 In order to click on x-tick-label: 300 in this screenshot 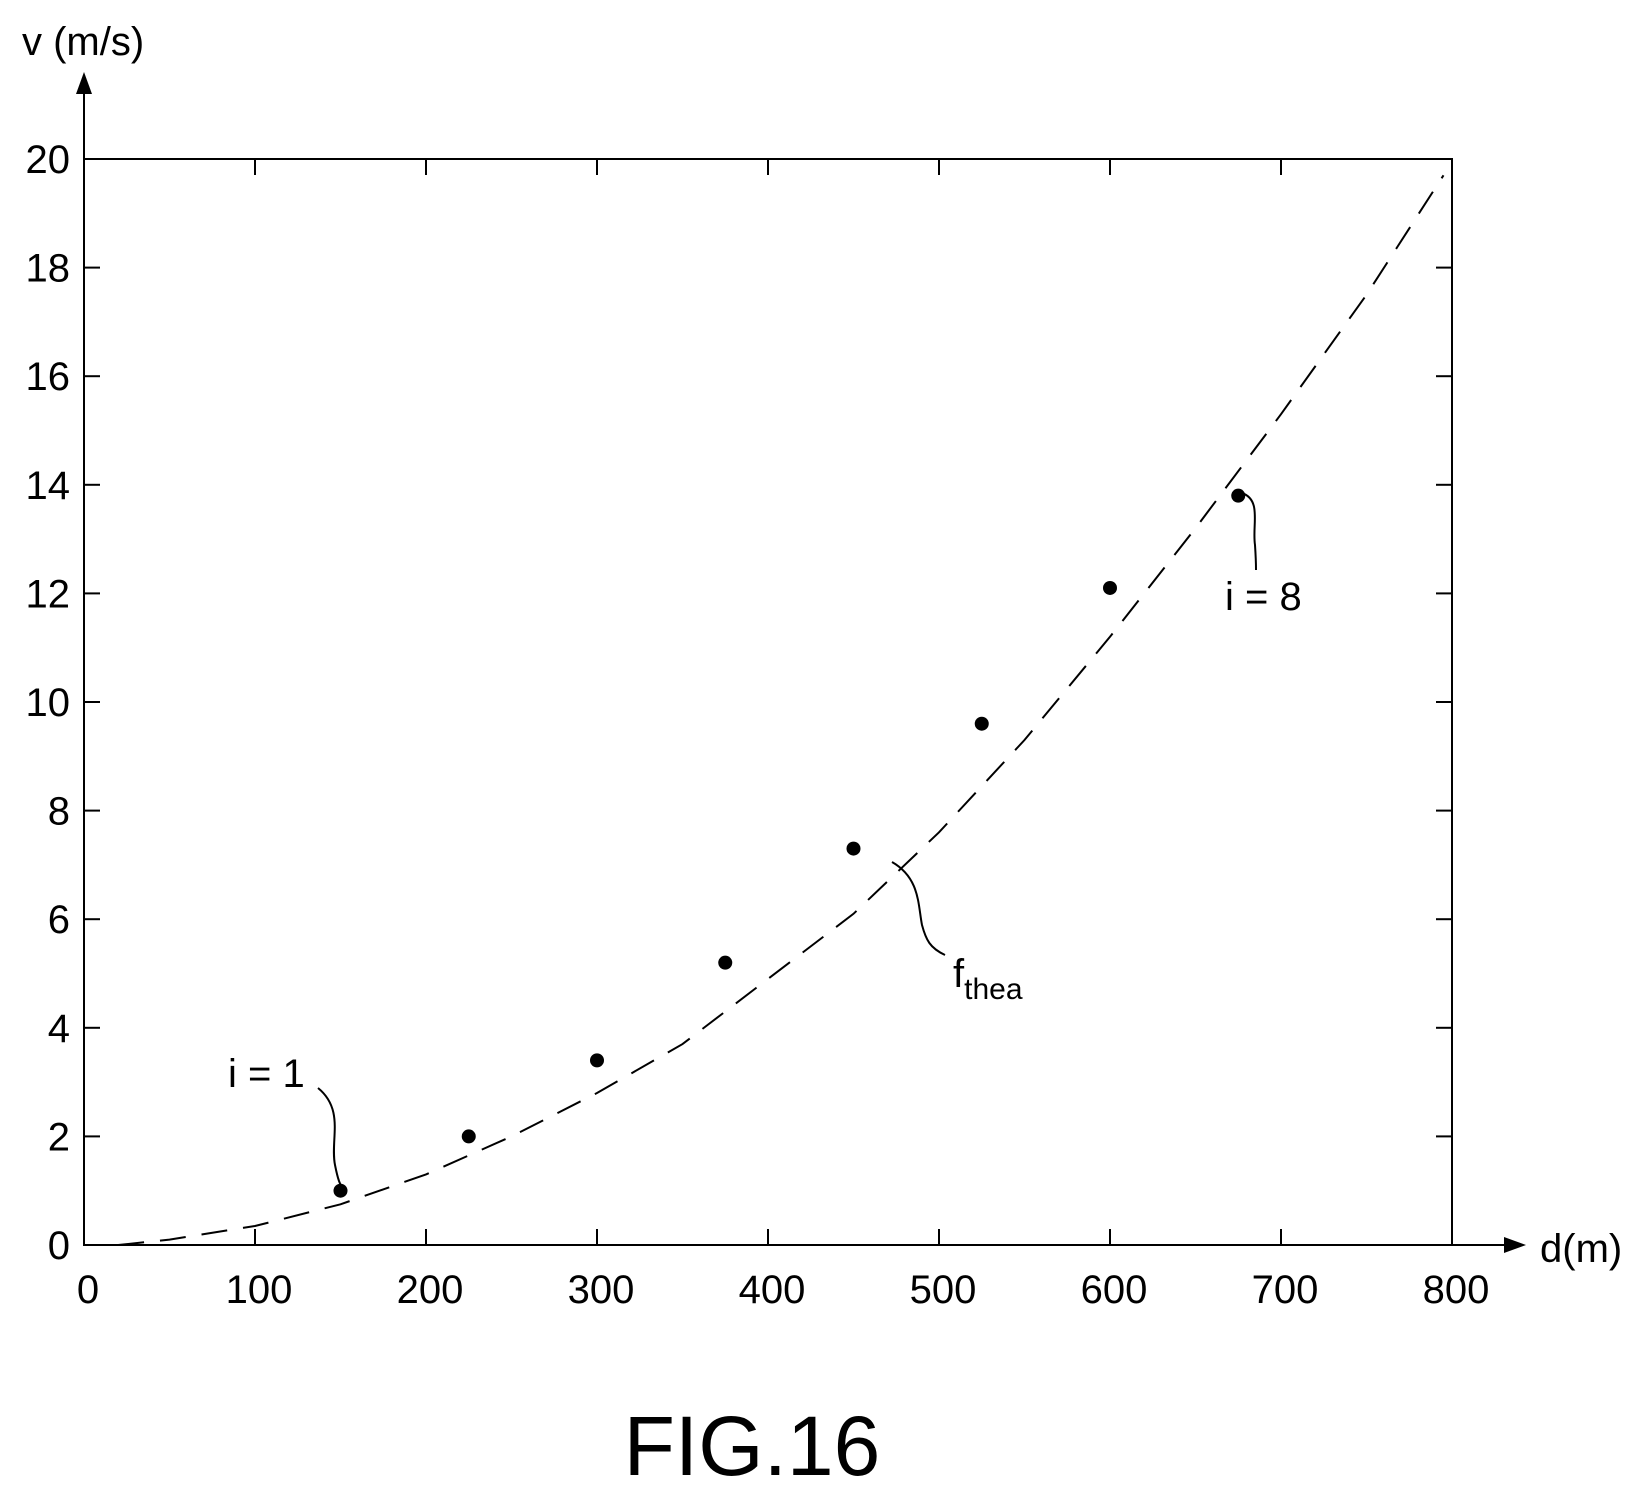, I will do `click(601, 1290)`.